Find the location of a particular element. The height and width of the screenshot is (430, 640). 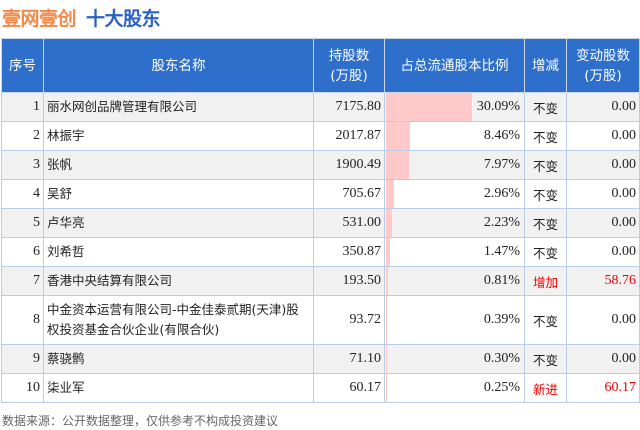

header-name: 股东名称 is located at coordinates (178, 65).